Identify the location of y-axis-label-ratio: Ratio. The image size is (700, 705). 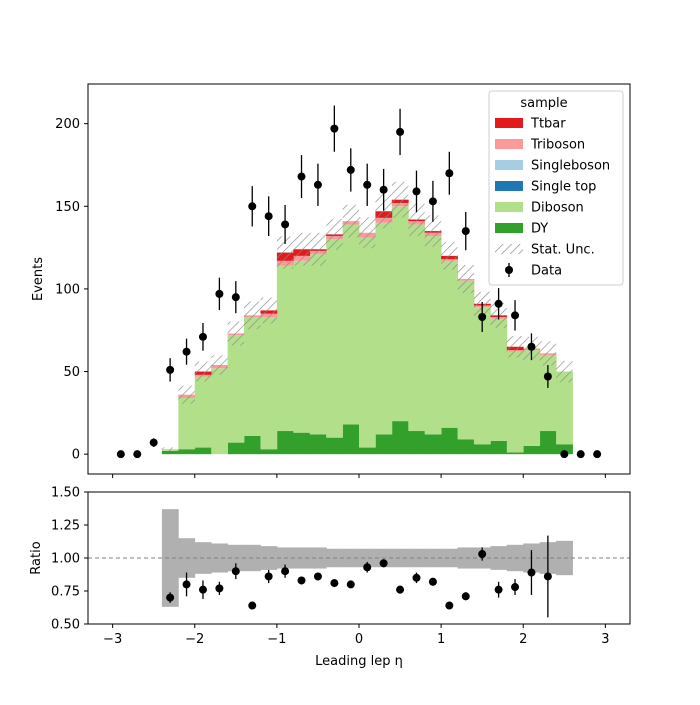
(36, 557).